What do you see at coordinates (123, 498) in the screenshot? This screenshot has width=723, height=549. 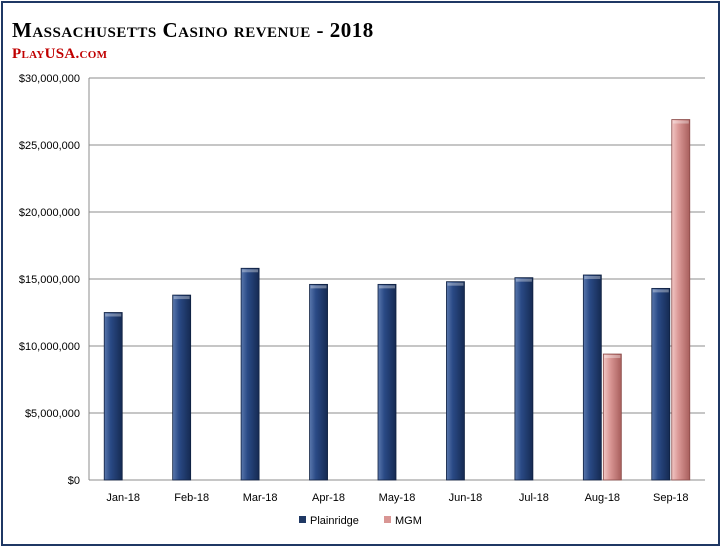 I see `x-tick-label: Jan-18` at bounding box center [123, 498].